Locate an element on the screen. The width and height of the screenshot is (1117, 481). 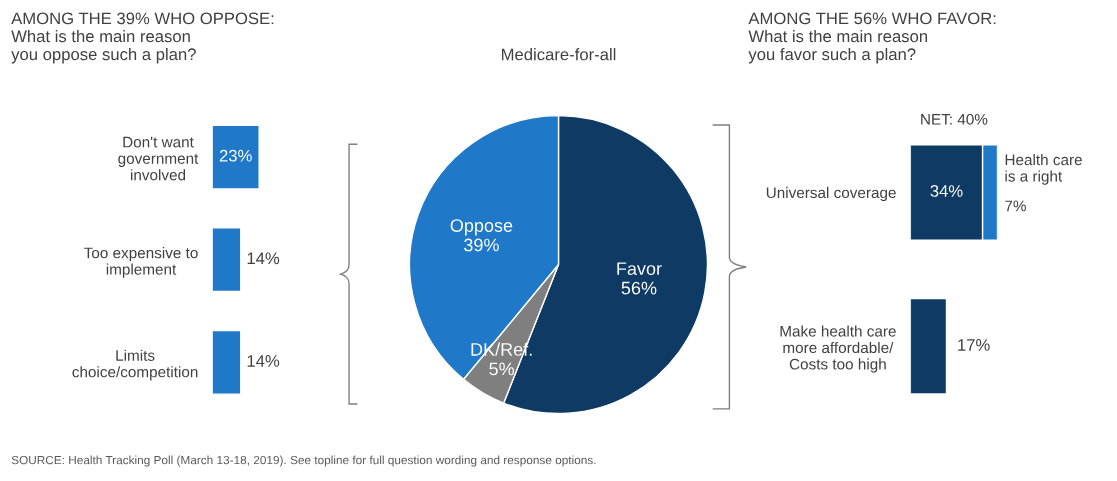
data-label: 17% is located at coordinates (974, 345).